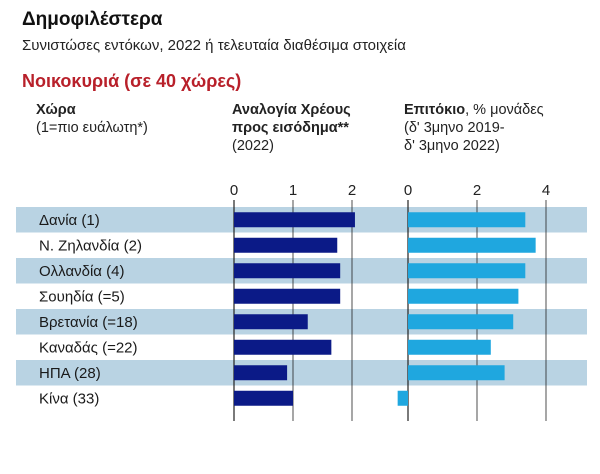 The height and width of the screenshot is (474, 600). Describe the element at coordinates (390, 190) in the screenshot. I see `tick-labels: 0 1 2 0 2 4` at that location.